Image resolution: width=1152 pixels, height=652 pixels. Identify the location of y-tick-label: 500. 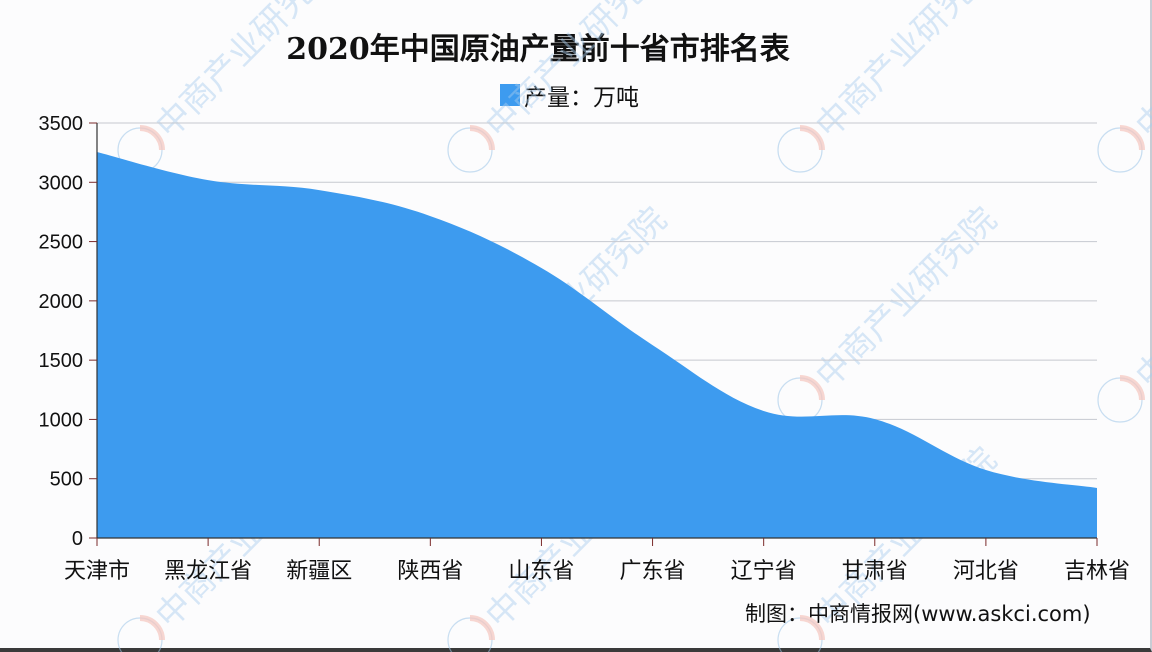
(66, 480).